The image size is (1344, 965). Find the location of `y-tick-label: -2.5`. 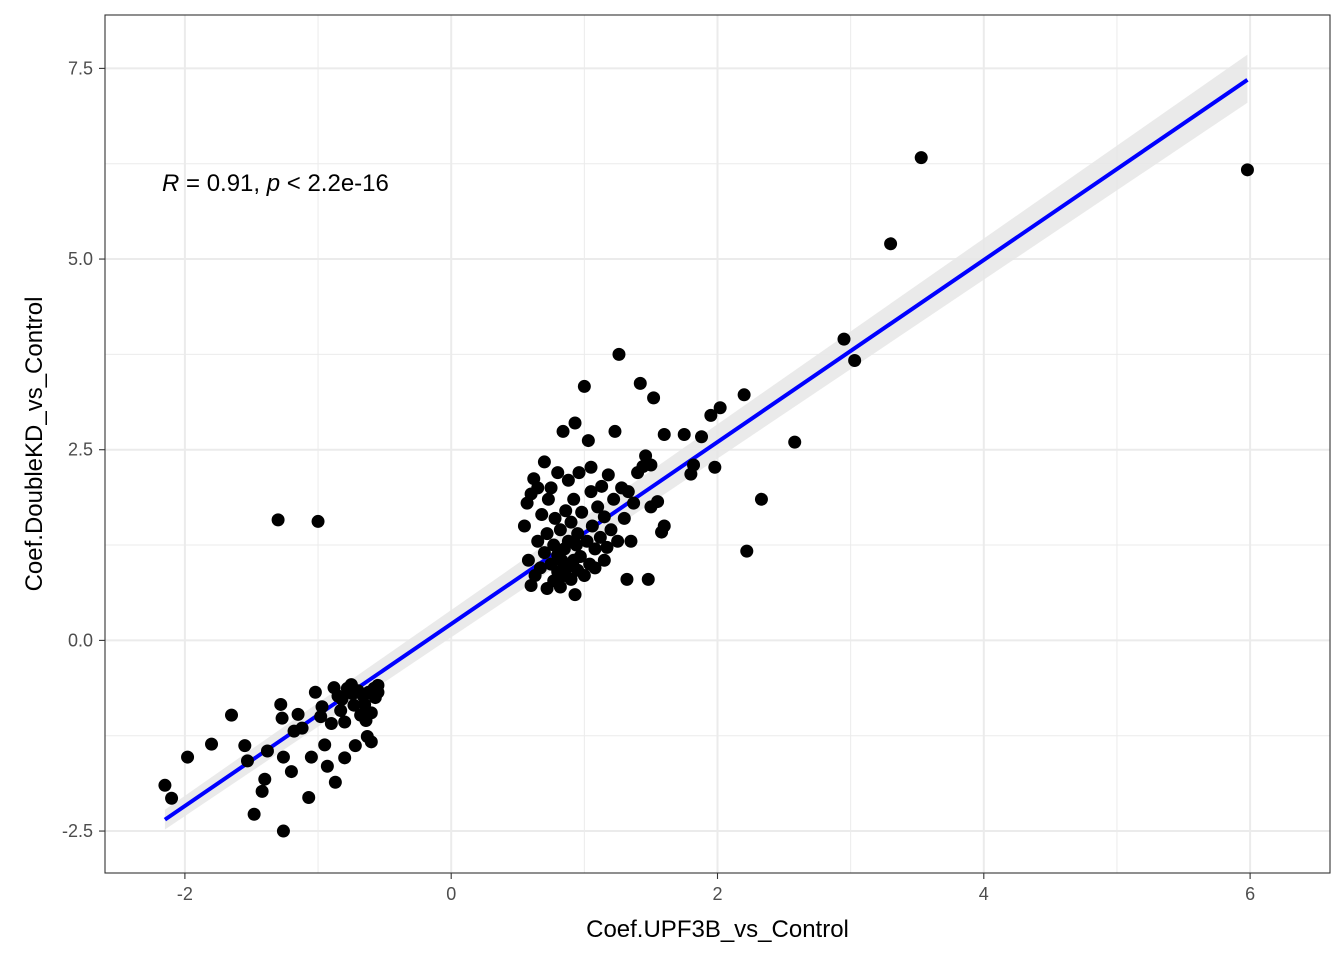

y-tick-label: -2.5 is located at coordinates (77, 831).